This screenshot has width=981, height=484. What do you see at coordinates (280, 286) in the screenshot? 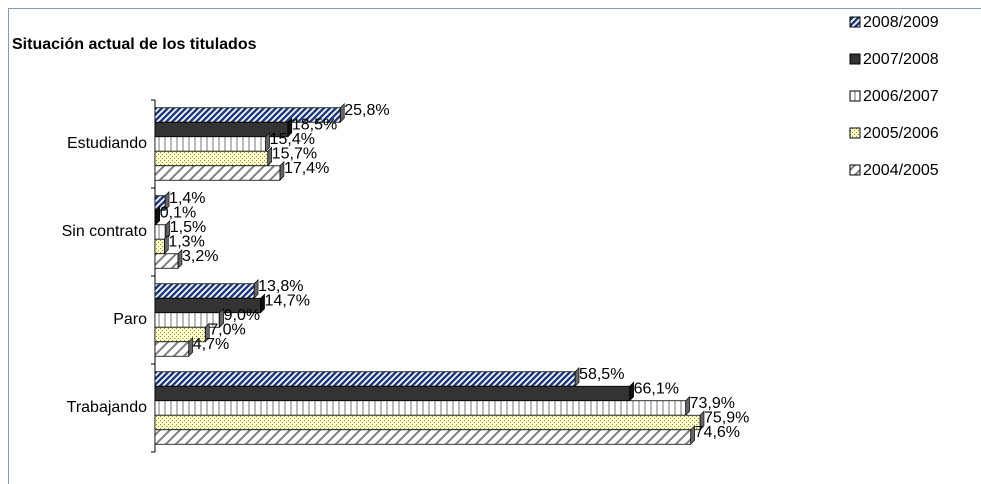
I see `data-label: 13,8%` at bounding box center [280, 286].